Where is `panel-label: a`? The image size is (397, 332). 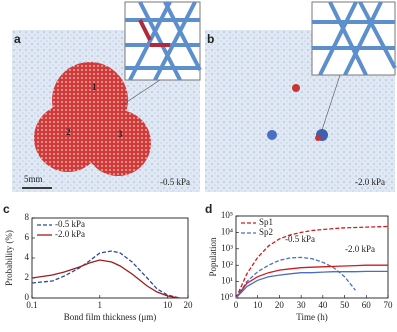 panel-label: a is located at coordinates (17, 39).